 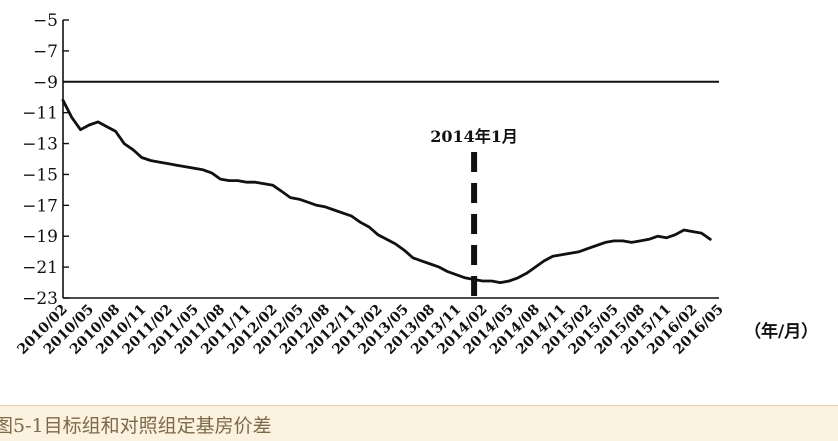 I want to click on y-tick-label: −9, so click(x=45, y=83).